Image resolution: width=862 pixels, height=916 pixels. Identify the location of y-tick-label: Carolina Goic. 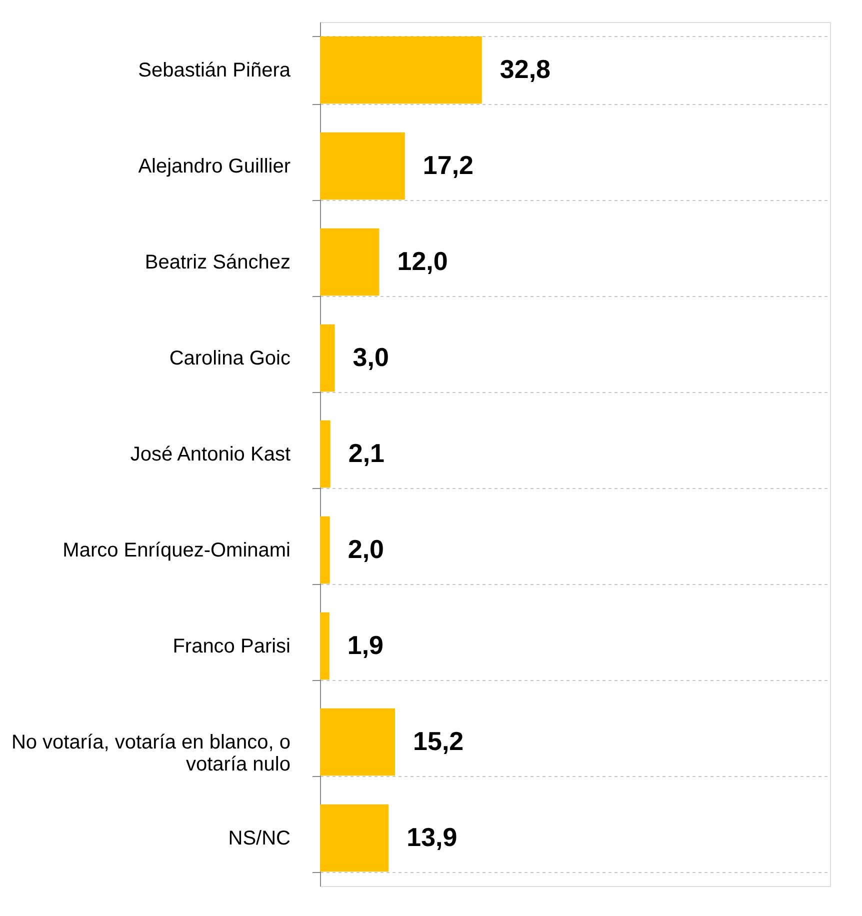
(229, 359).